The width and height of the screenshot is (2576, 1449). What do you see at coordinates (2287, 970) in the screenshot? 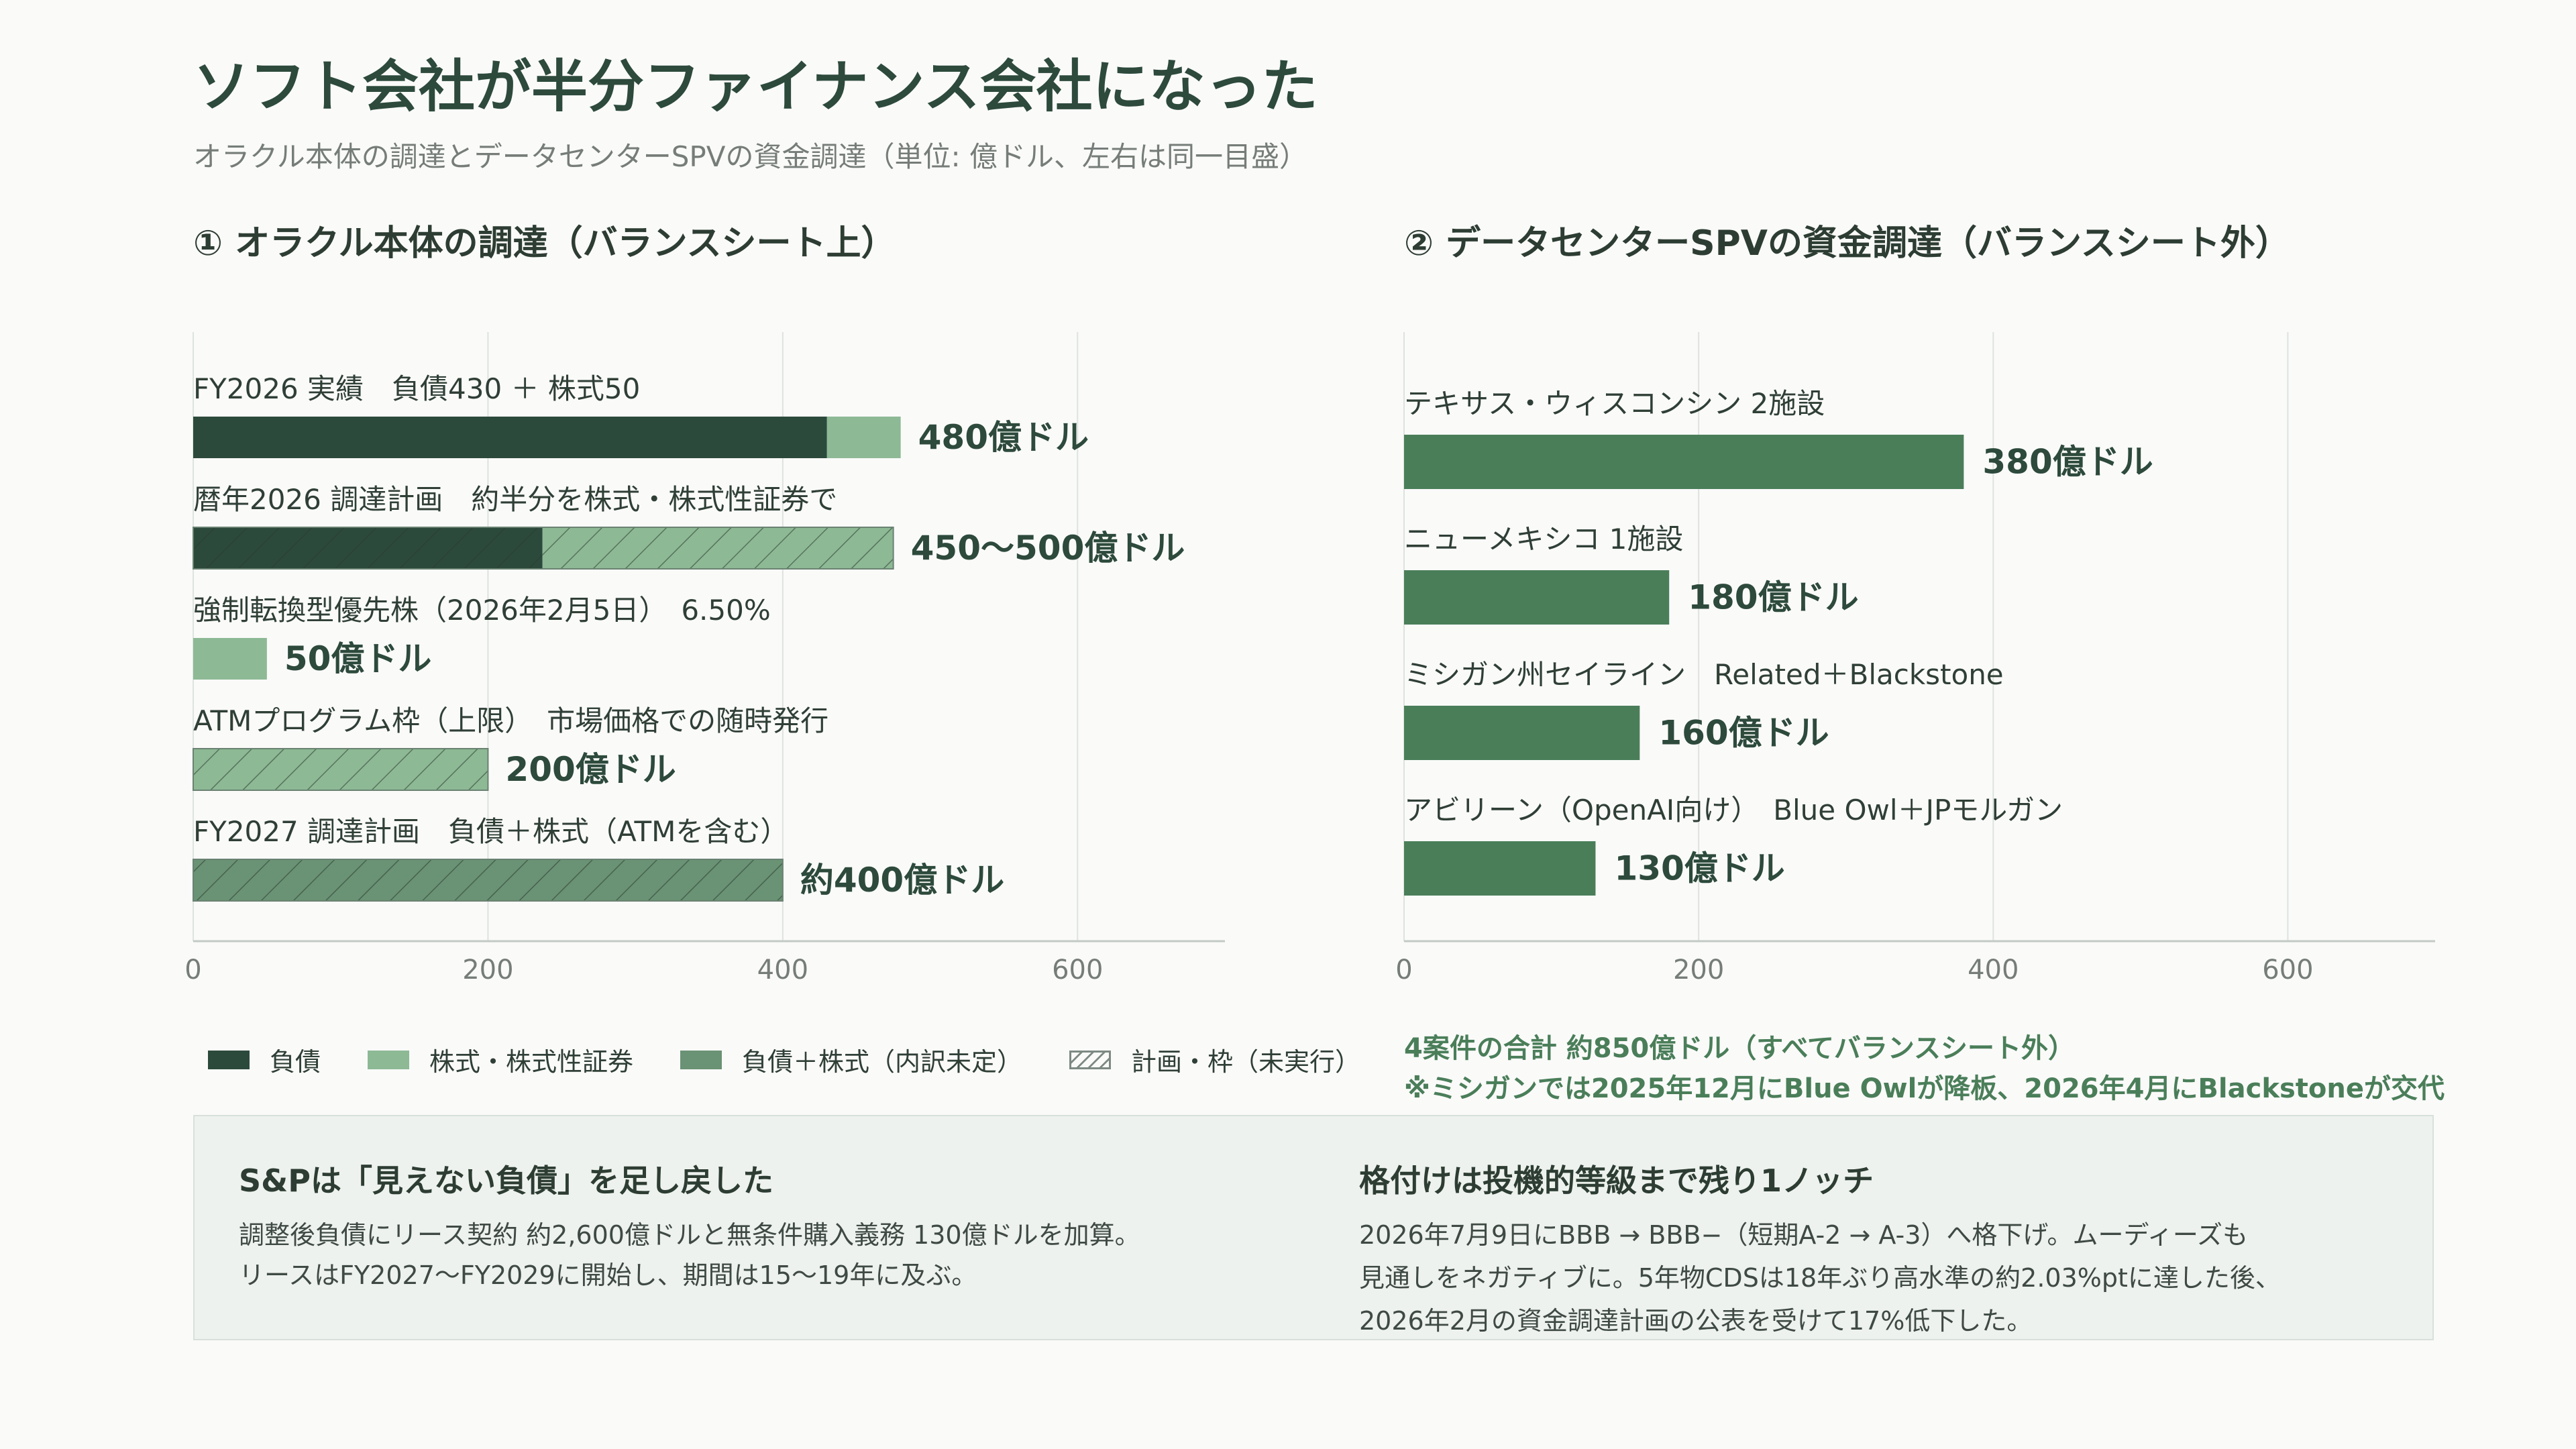
I see `right-tick-label: 600` at bounding box center [2287, 970].